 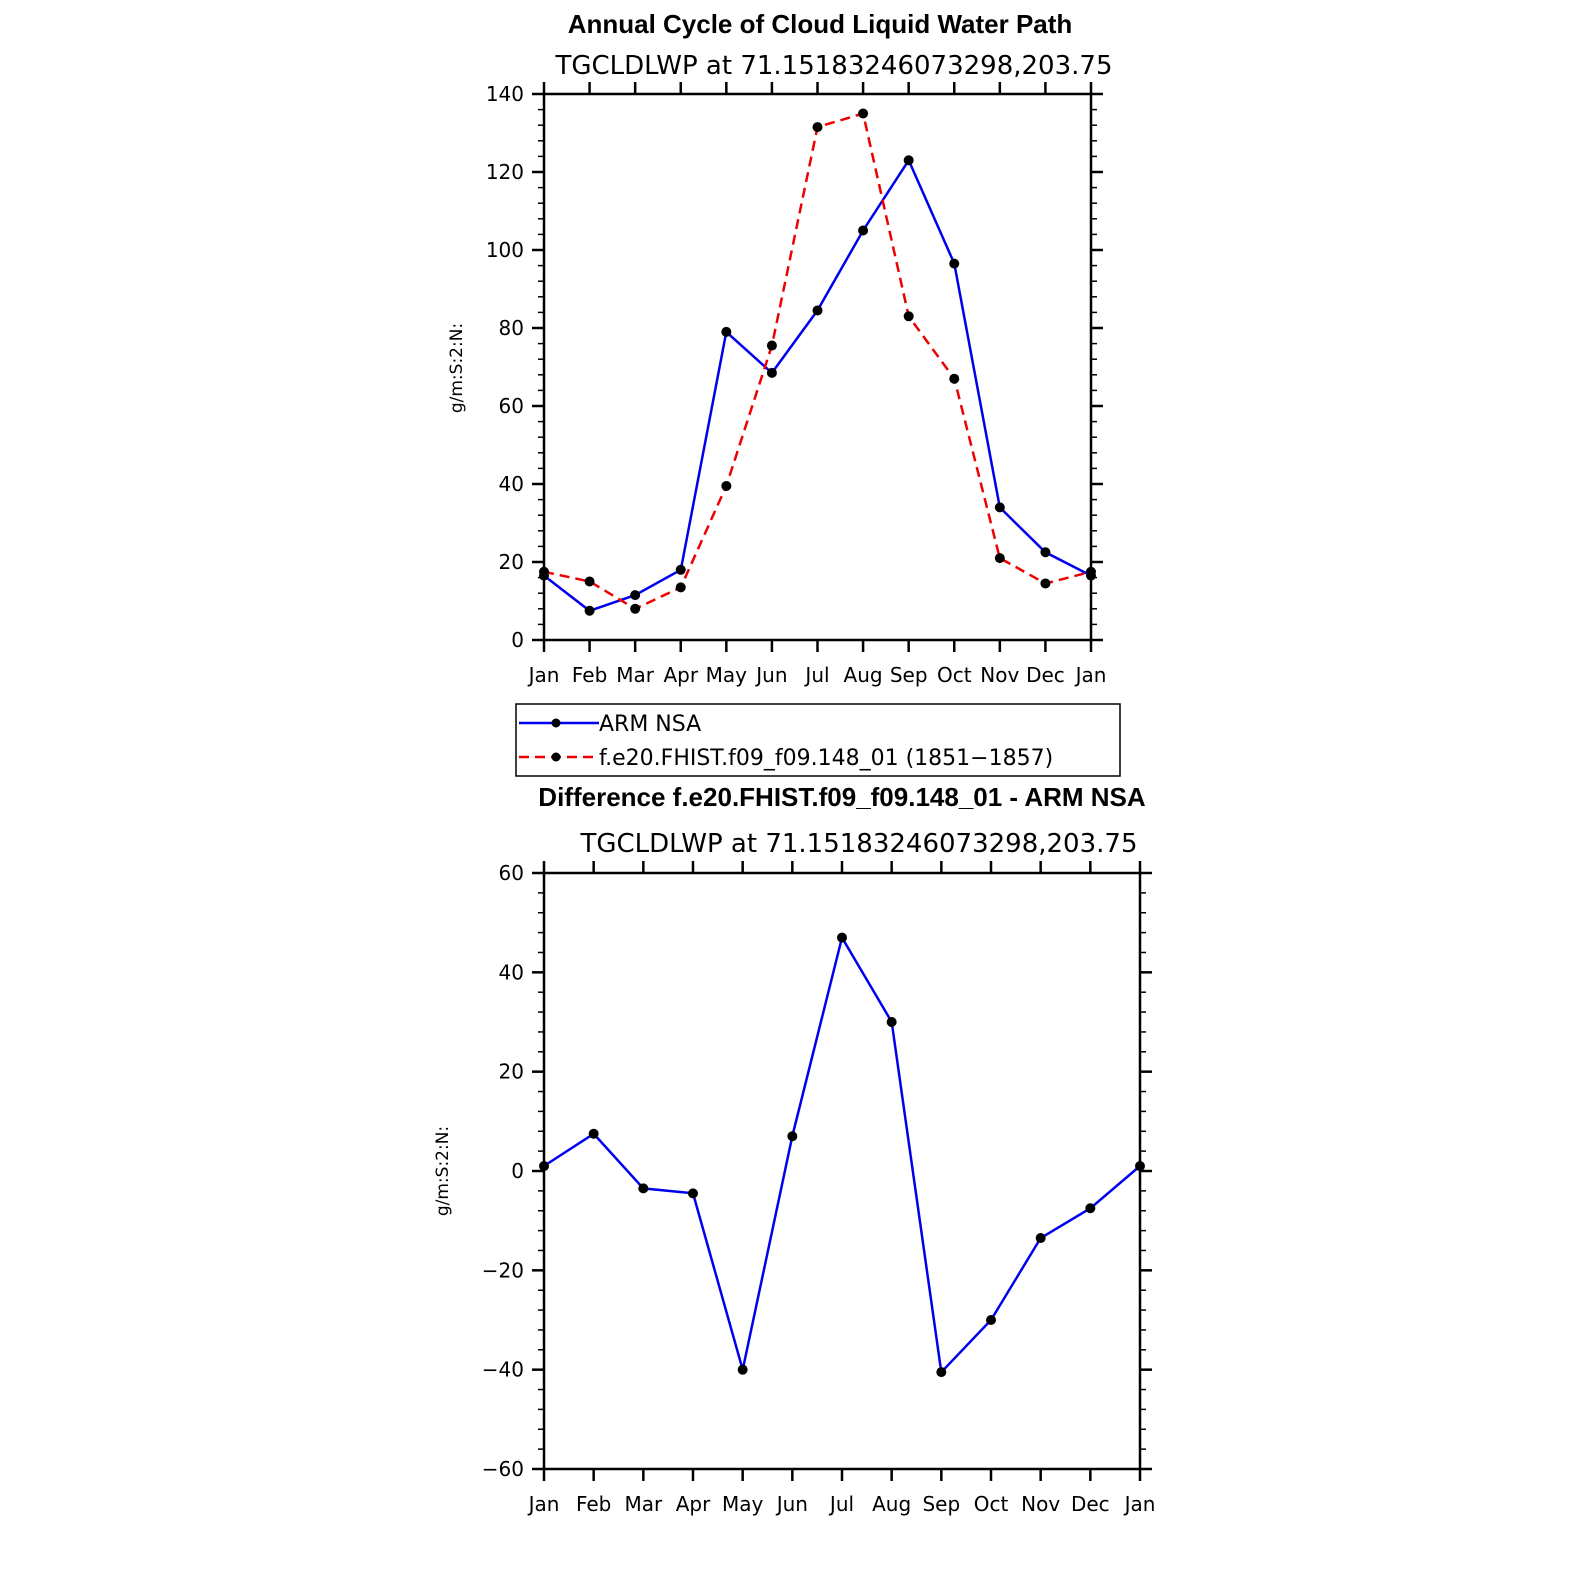 I want to click on chart1-xtick-label: Apr, so click(x=680, y=675).